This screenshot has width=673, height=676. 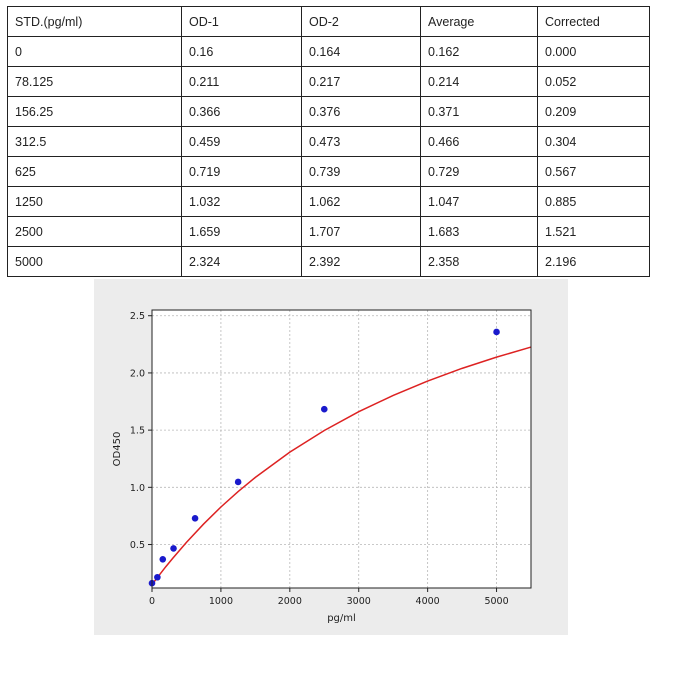 What do you see at coordinates (593, 51) in the screenshot?
I see `table-cell: 0.000` at bounding box center [593, 51].